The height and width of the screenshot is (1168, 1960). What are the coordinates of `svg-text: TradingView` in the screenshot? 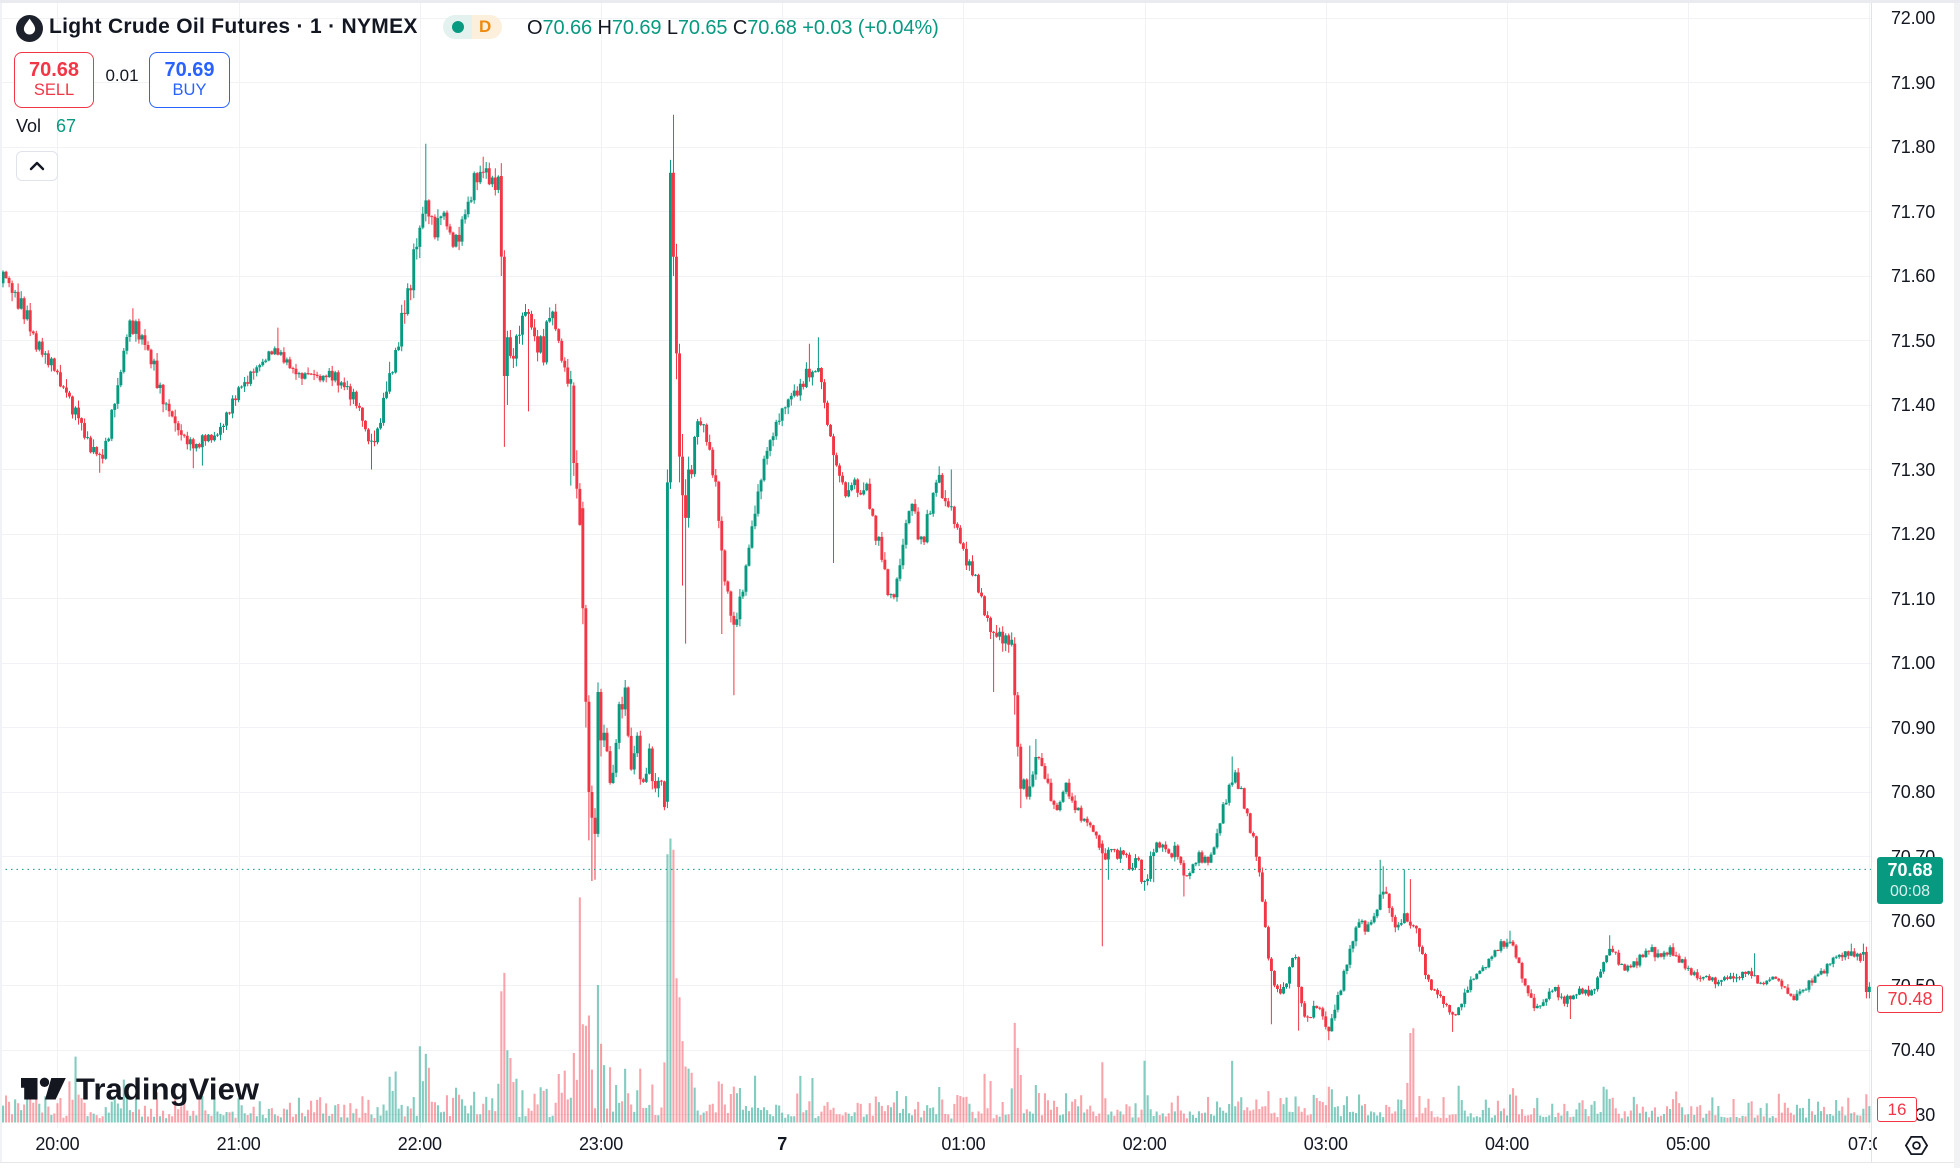 It's located at (168, 1089).